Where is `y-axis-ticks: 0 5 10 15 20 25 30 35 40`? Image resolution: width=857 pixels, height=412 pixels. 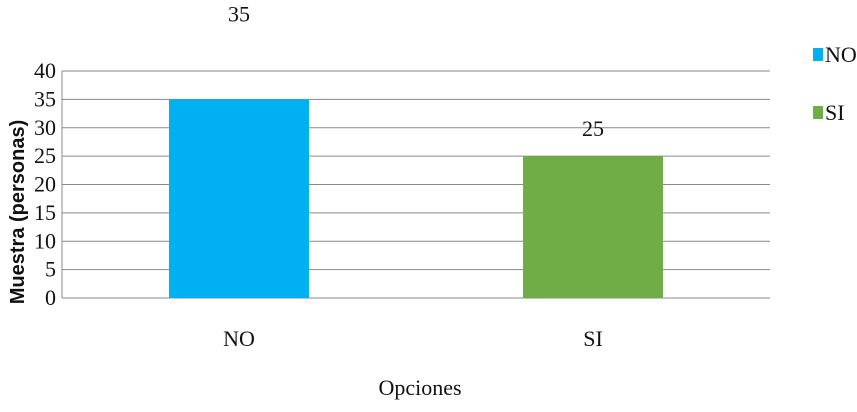
y-axis-ticks: 0 5 10 15 20 25 30 35 40 is located at coordinates (45, 184).